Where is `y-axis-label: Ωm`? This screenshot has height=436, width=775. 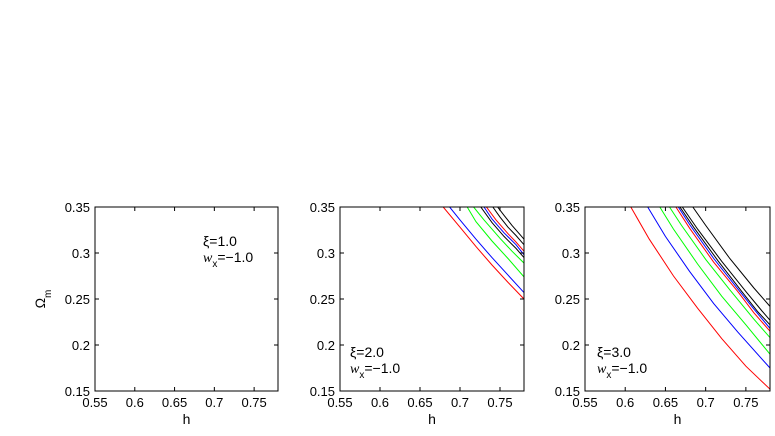 y-axis-label: Ωm is located at coordinates (43, 299).